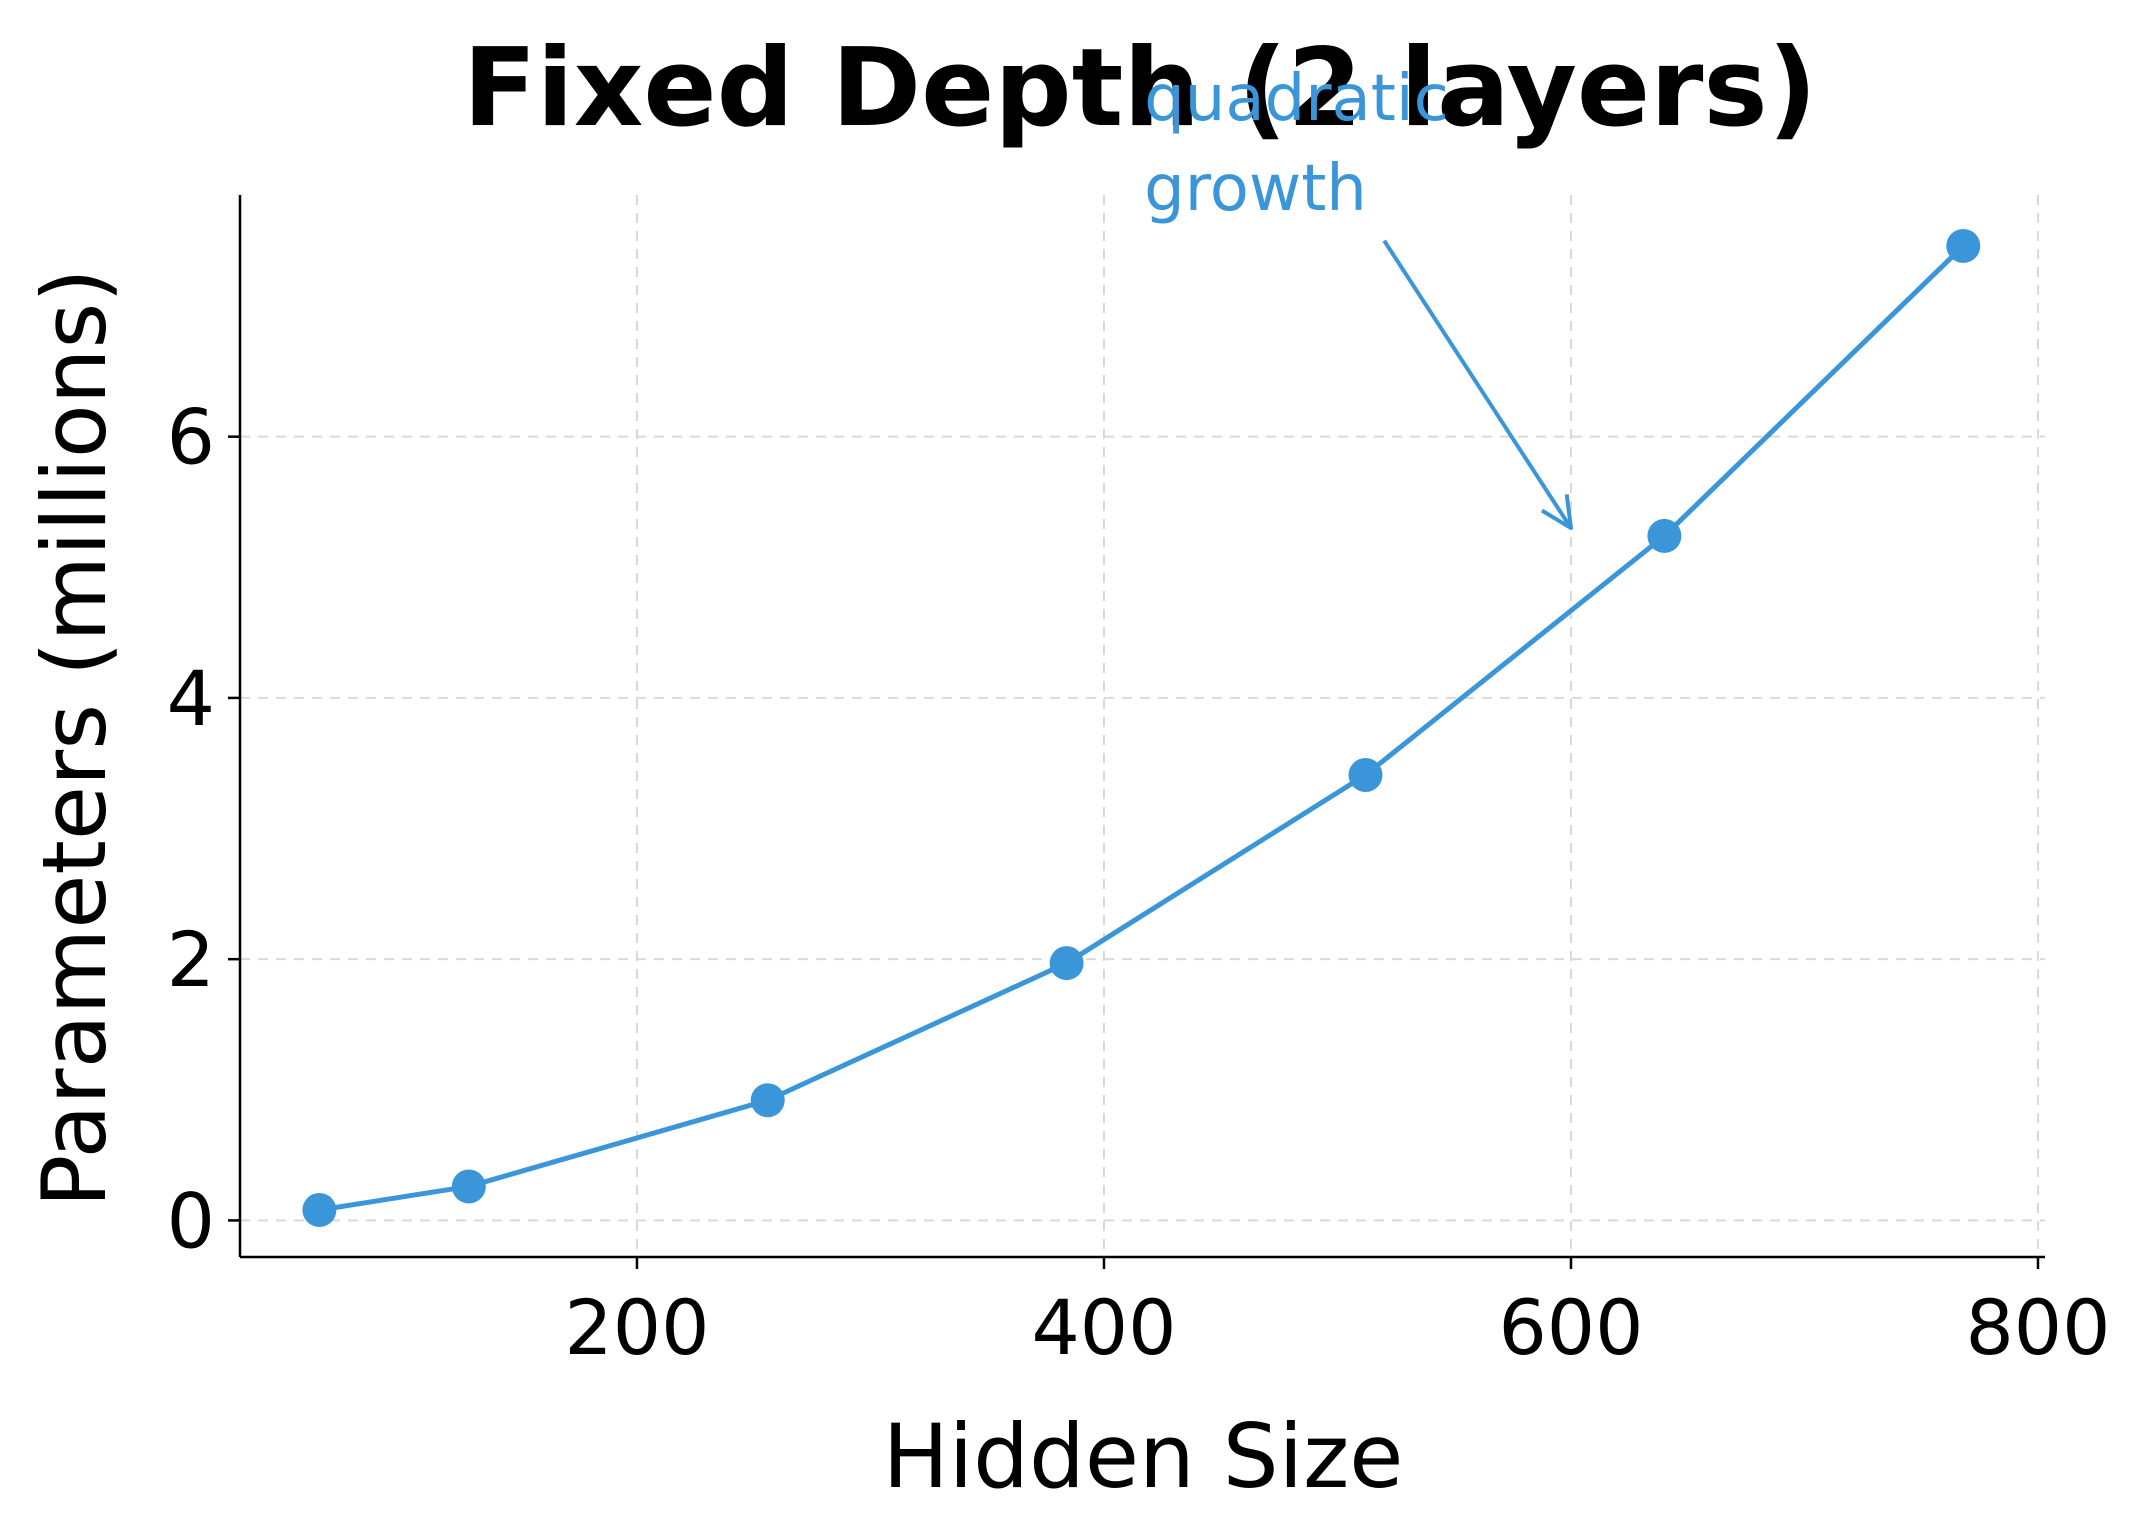  I want to click on y-axis-label: Parameters (millions), so click(74, 737).